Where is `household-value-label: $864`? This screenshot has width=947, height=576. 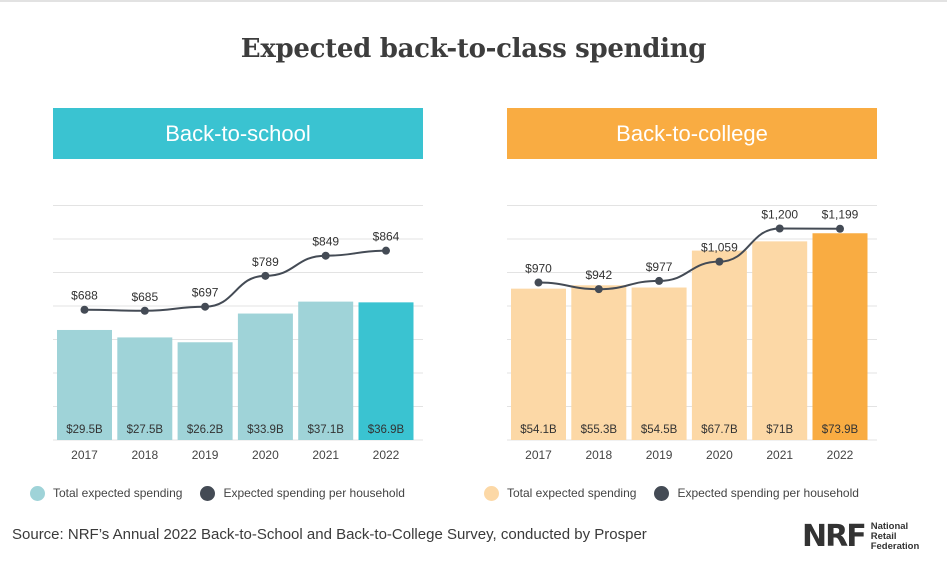
household-value-label: $864 is located at coordinates (386, 237).